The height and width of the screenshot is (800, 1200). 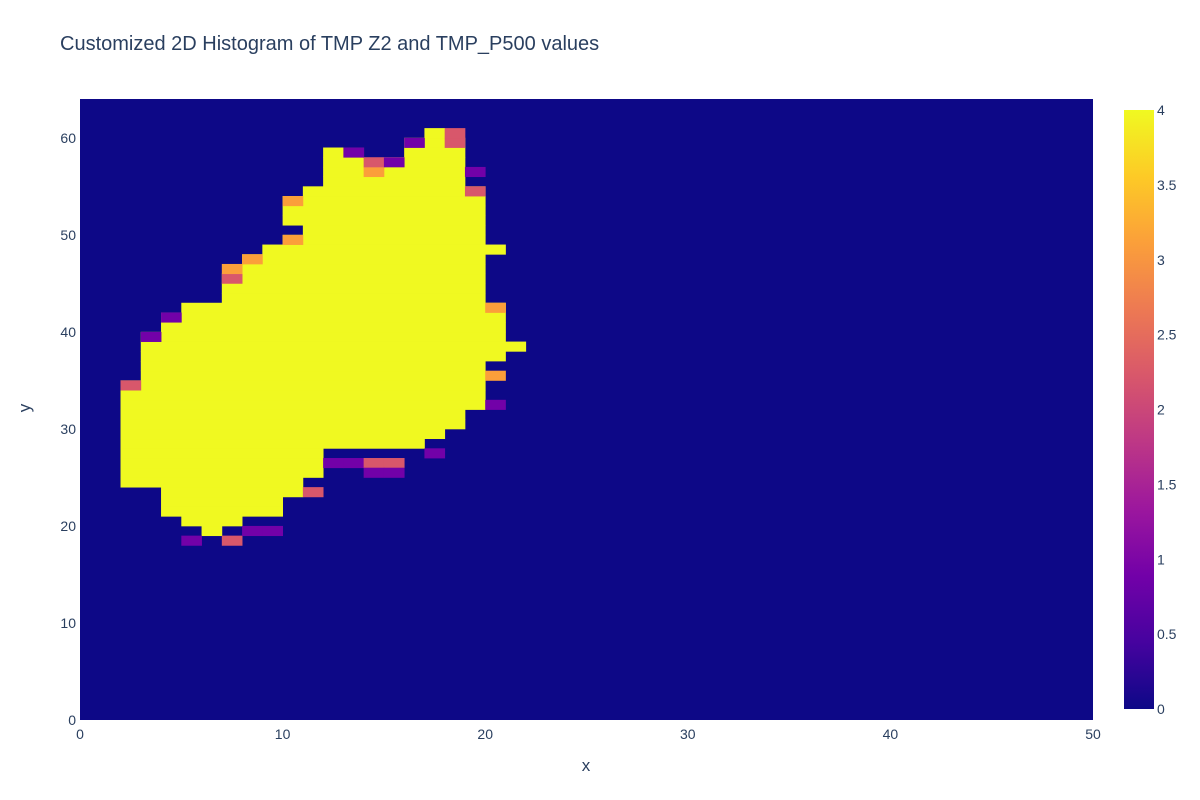 What do you see at coordinates (68, 332) in the screenshot?
I see `y-tick-label: 40` at bounding box center [68, 332].